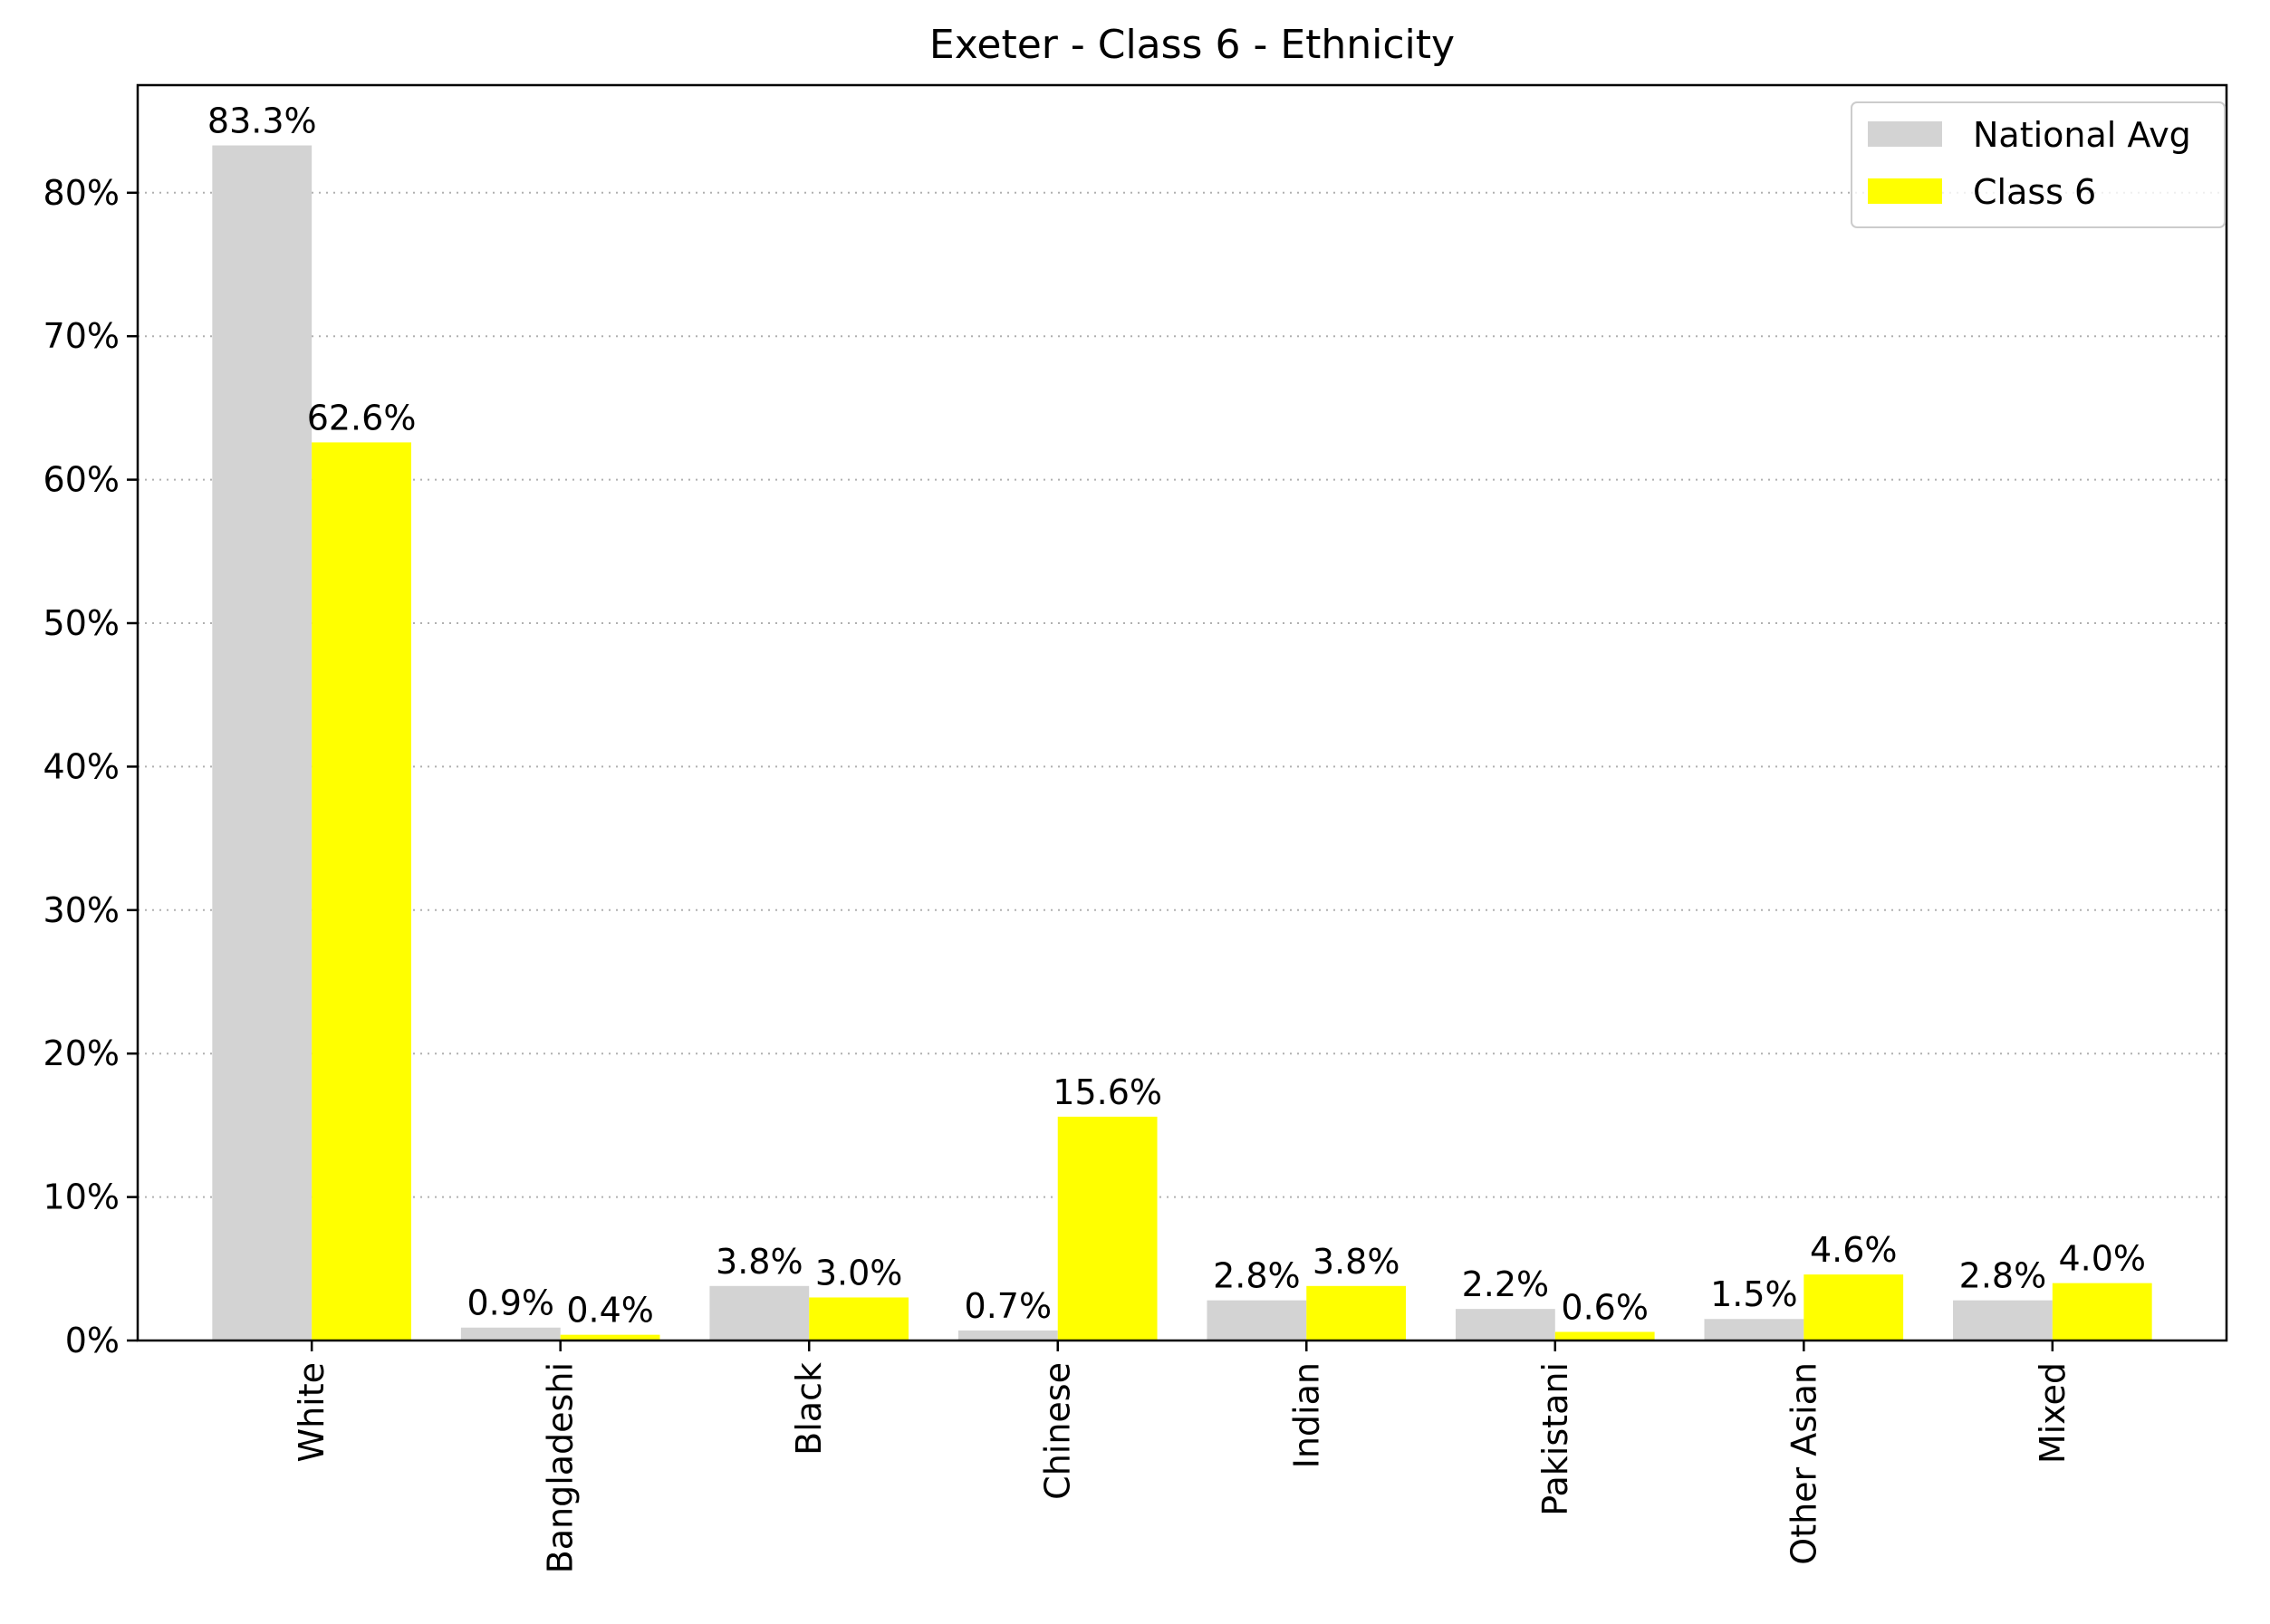  What do you see at coordinates (1854, 1250) in the screenshot?
I see `data-label: 4.6%` at bounding box center [1854, 1250].